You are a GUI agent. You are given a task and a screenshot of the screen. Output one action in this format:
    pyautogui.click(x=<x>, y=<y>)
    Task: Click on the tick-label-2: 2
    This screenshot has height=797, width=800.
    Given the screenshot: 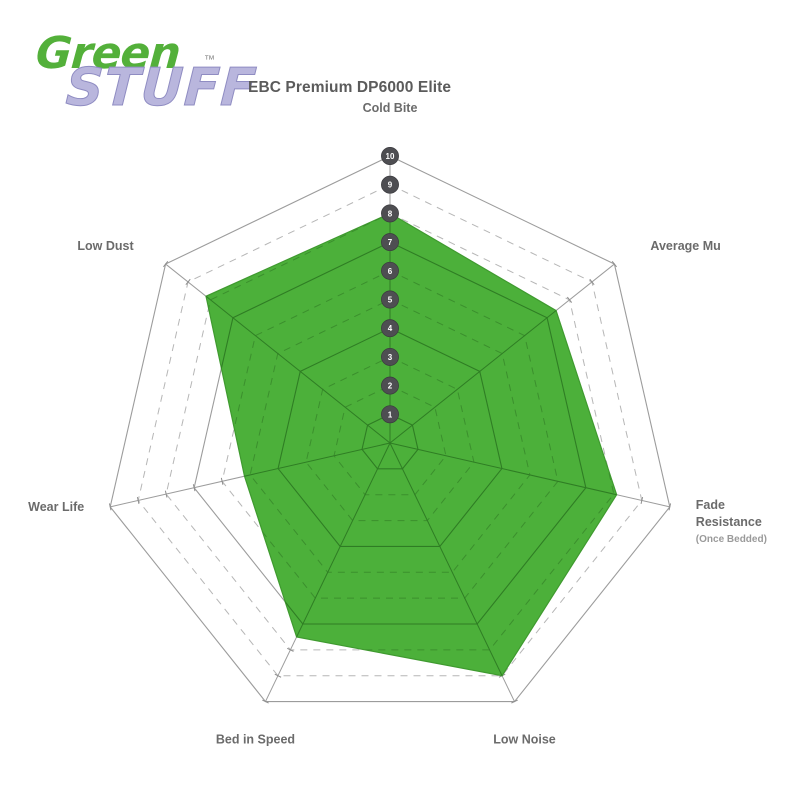 What is the action you would take?
    pyautogui.click(x=390, y=386)
    